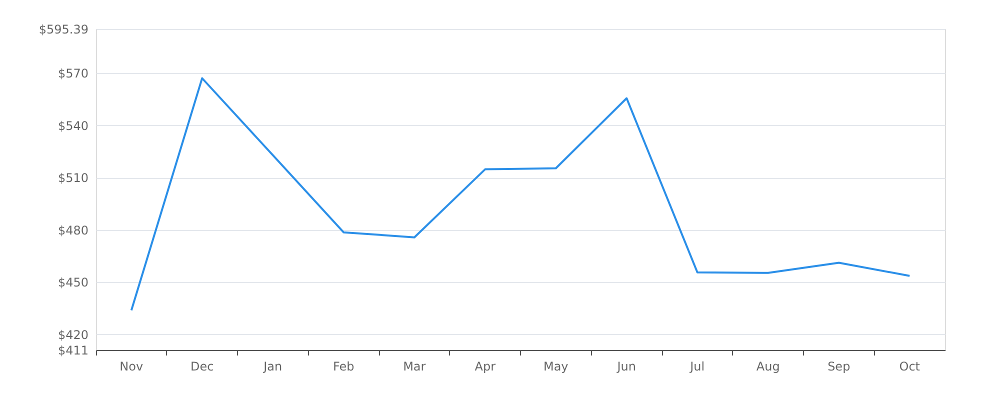  What do you see at coordinates (343, 367) in the screenshot?
I see `x-tick-label: Feb` at bounding box center [343, 367].